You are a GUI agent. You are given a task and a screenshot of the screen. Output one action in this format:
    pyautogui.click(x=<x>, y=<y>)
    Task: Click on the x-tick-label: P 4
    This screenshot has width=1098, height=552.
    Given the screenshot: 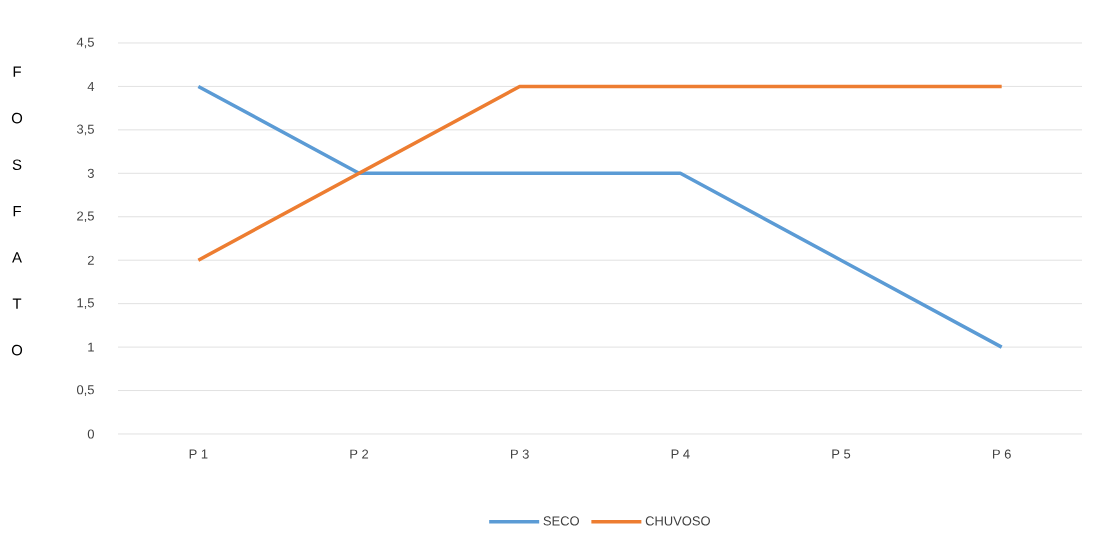 What is the action you would take?
    pyautogui.click(x=680, y=454)
    